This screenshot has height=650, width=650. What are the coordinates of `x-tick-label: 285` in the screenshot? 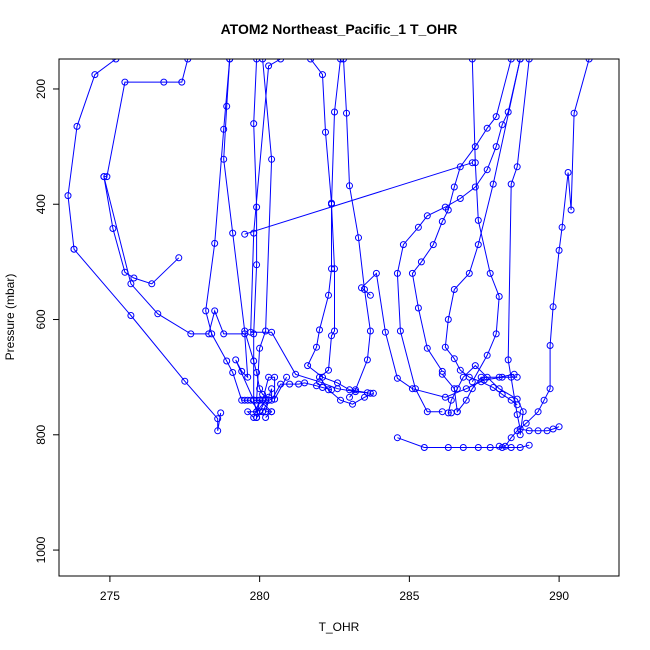 It's located at (409, 596).